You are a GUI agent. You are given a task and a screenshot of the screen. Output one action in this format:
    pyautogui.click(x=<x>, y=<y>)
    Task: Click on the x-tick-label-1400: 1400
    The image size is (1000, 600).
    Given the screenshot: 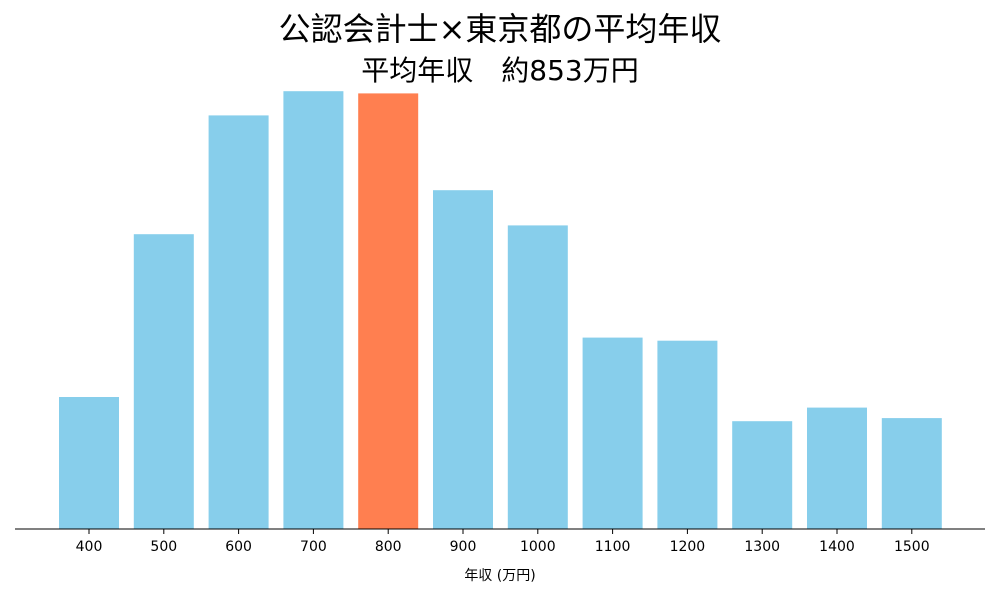 What is the action you would take?
    pyautogui.click(x=837, y=547)
    